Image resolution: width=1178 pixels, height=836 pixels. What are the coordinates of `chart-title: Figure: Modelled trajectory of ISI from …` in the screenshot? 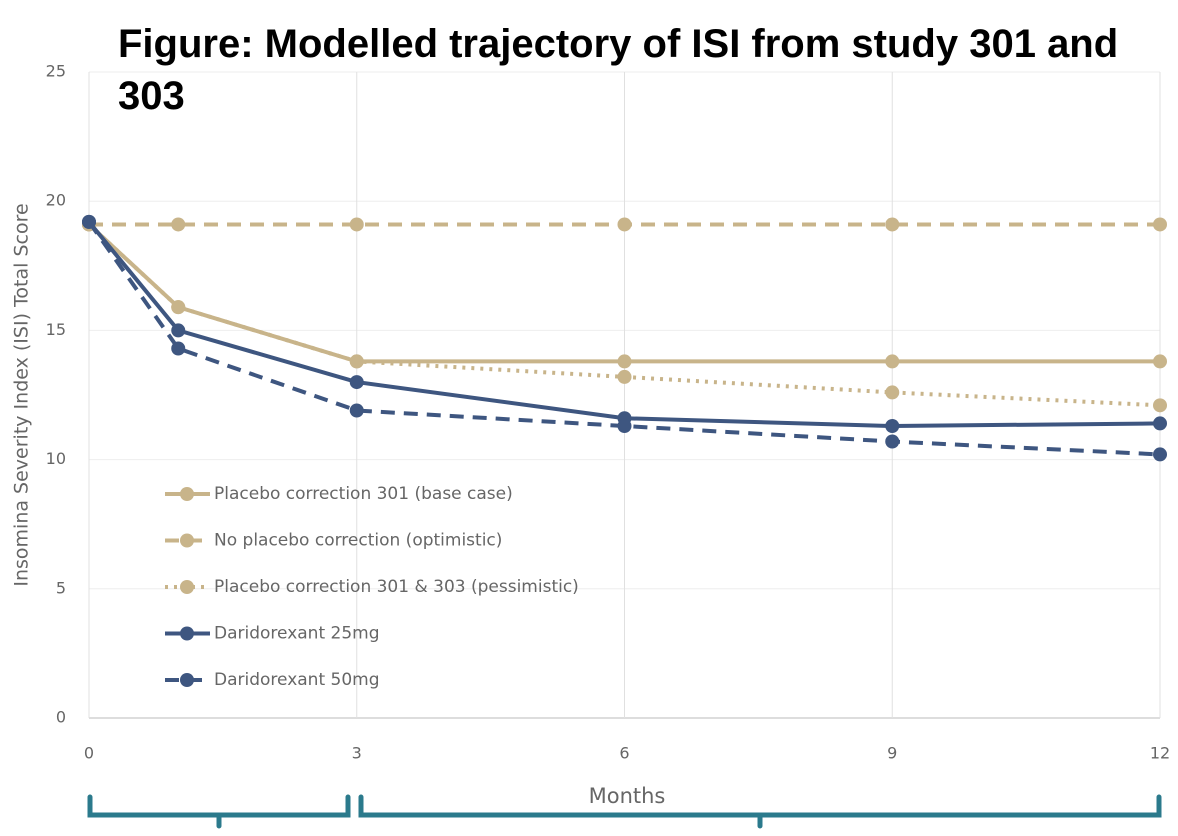 It's located at (618, 70).